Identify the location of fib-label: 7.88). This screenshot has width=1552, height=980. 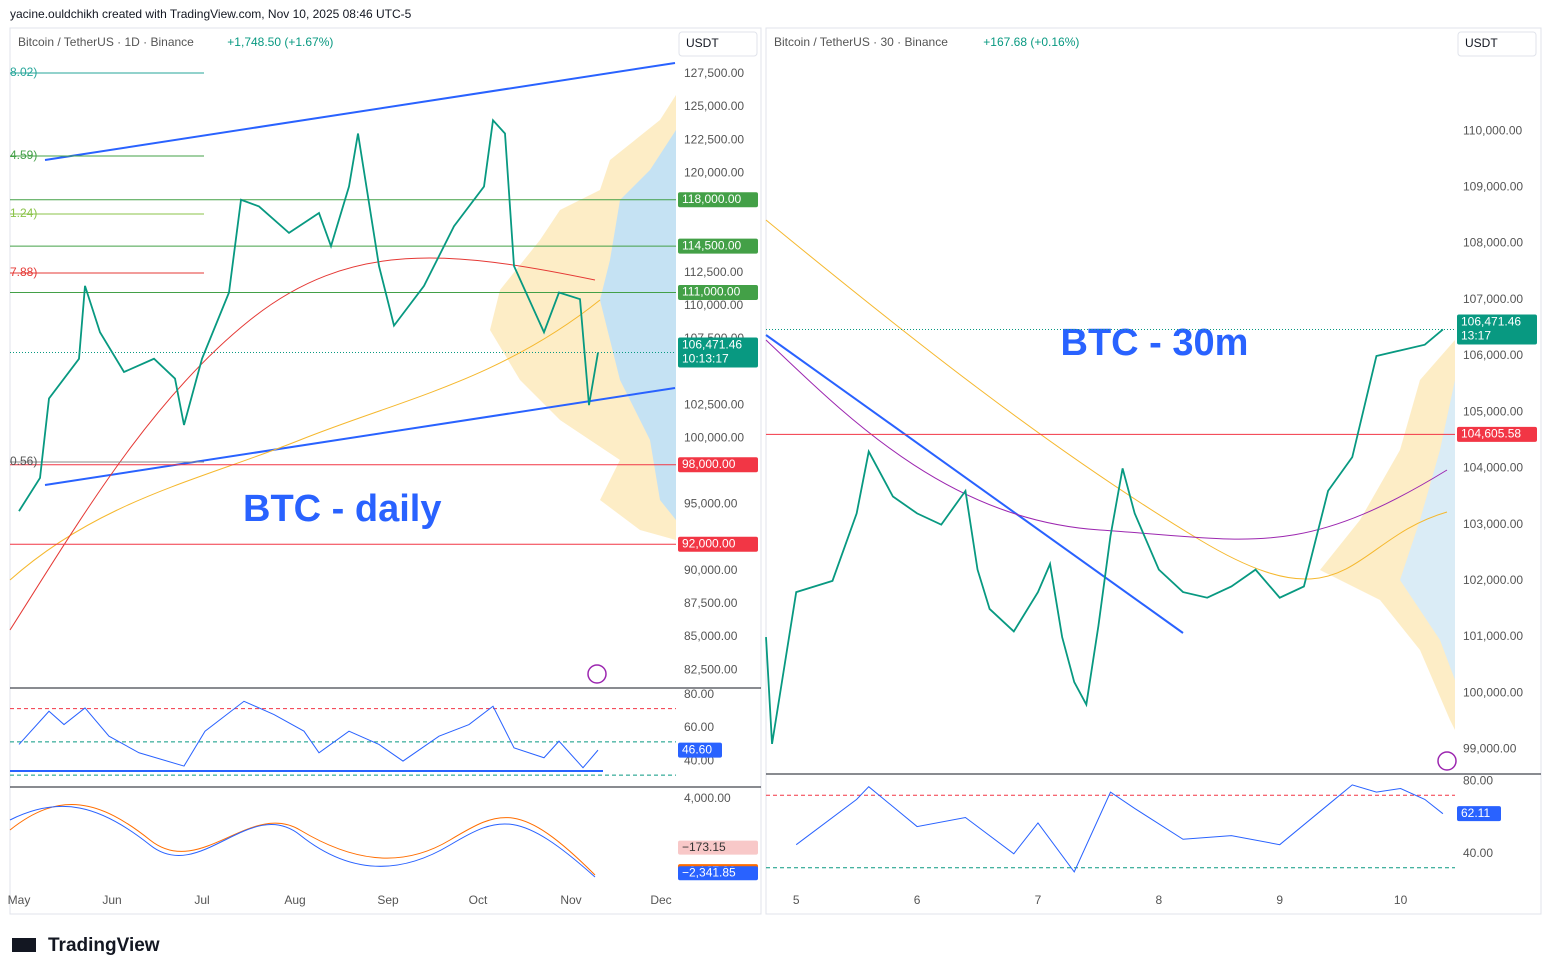
(23, 272).